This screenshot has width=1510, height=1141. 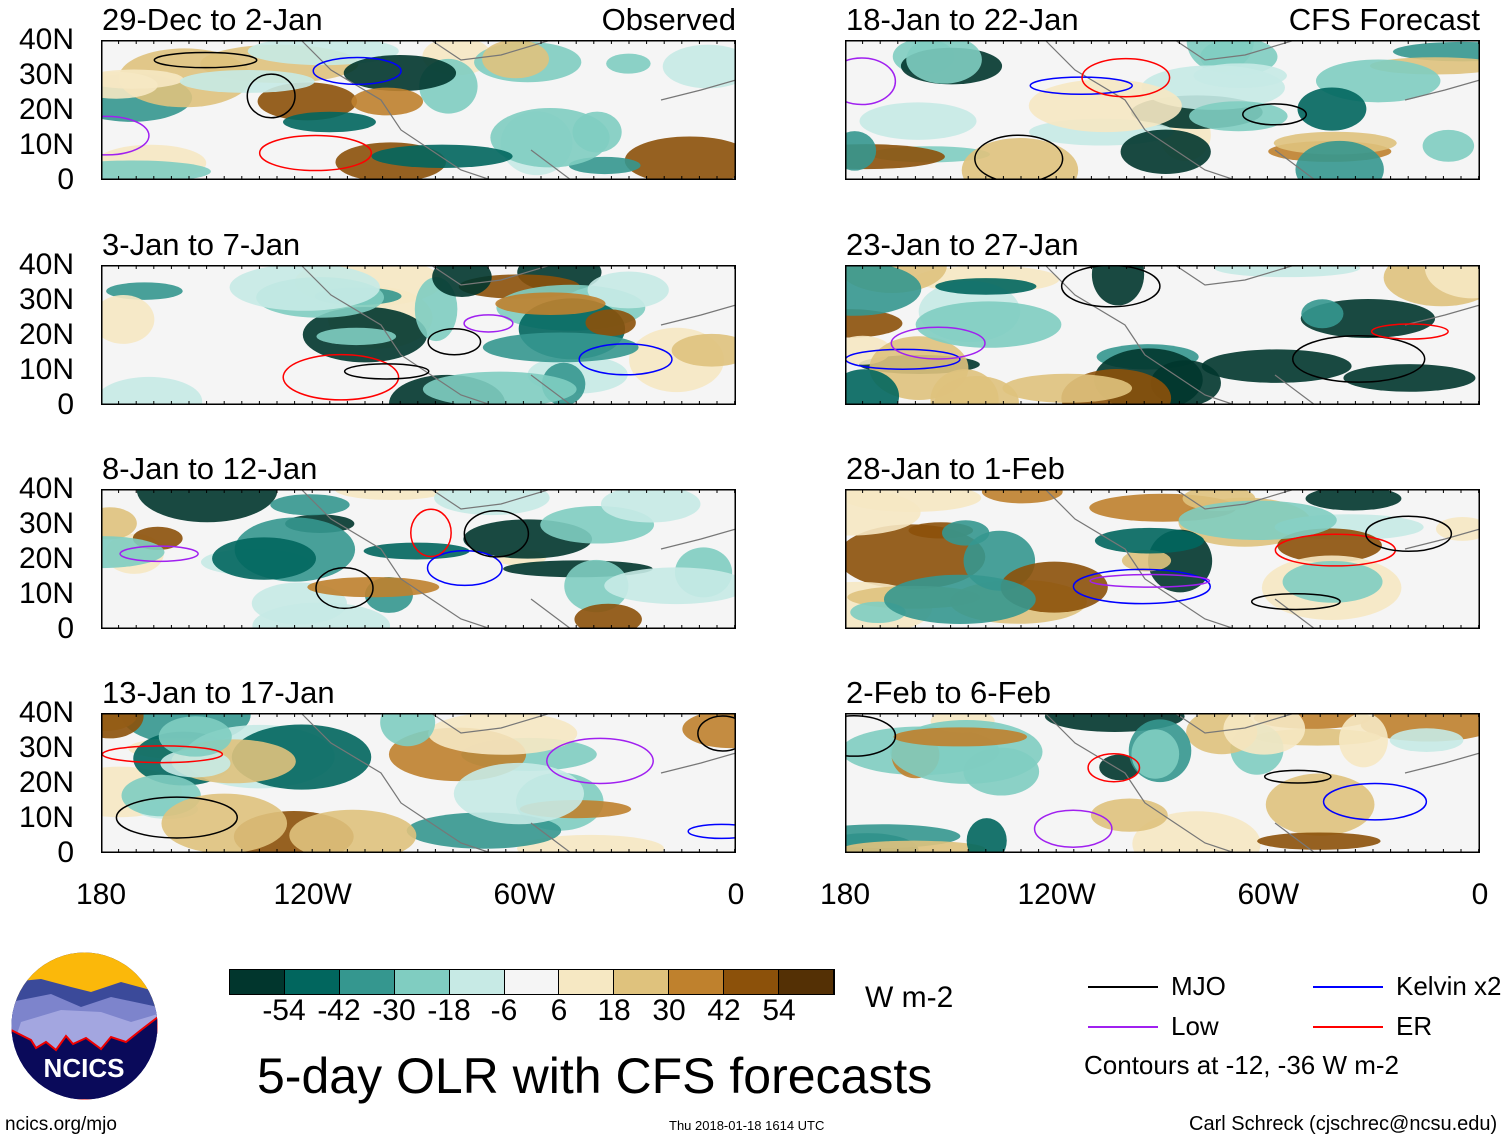 I want to click on colorbar-tick-label: -18, so click(x=449, y=1010).